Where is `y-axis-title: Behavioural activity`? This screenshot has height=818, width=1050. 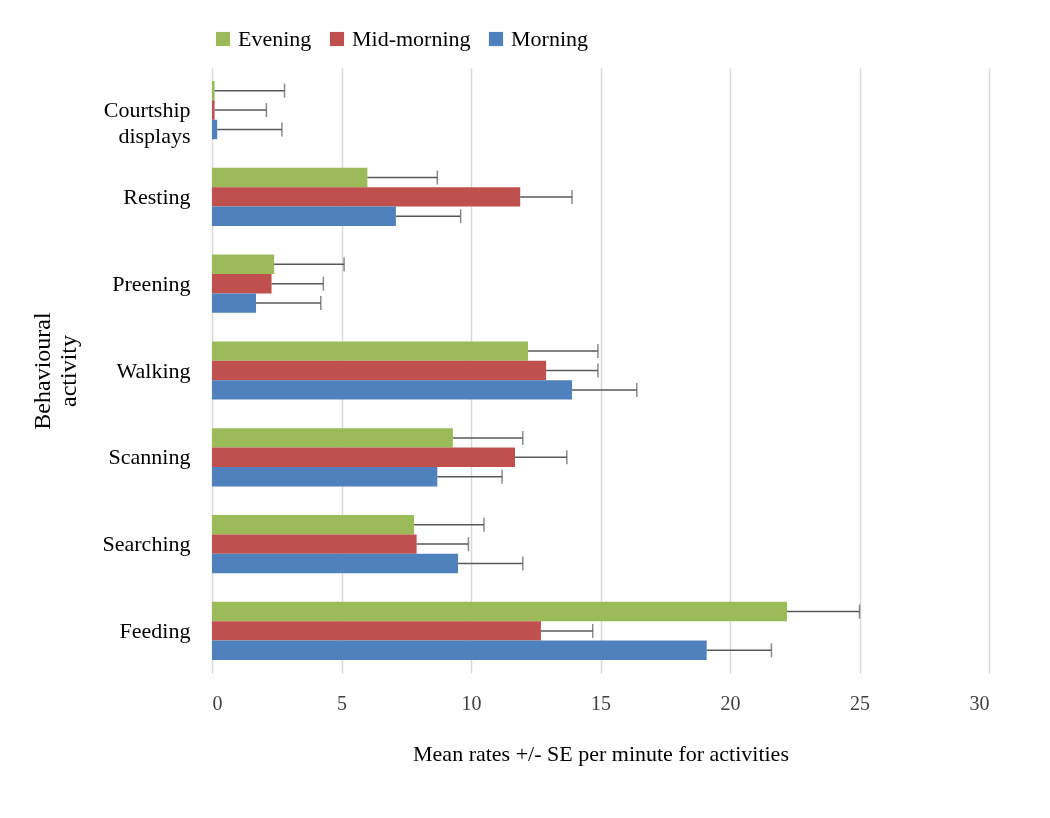 y-axis-title: Behavioural activity is located at coordinates (54, 371).